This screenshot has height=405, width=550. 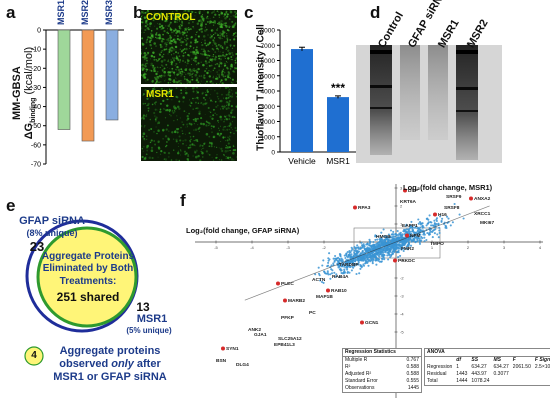 I want to click on anova-cell: 2.5×10⁻²⁸⁰, so click(x=542, y=367).